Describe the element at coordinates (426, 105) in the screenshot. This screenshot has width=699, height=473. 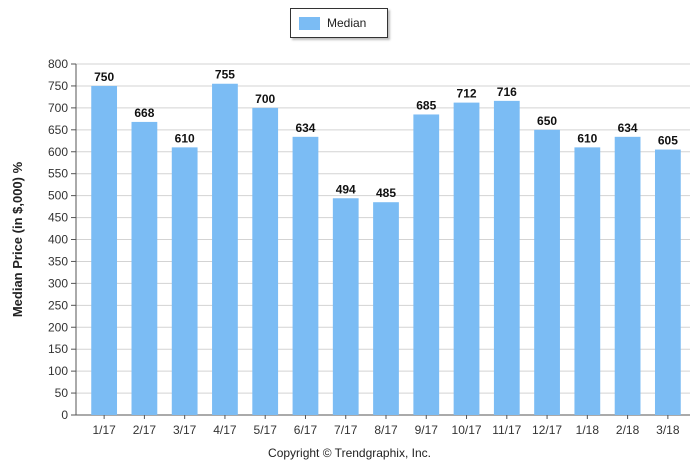
I see `data-label: 685` at that location.